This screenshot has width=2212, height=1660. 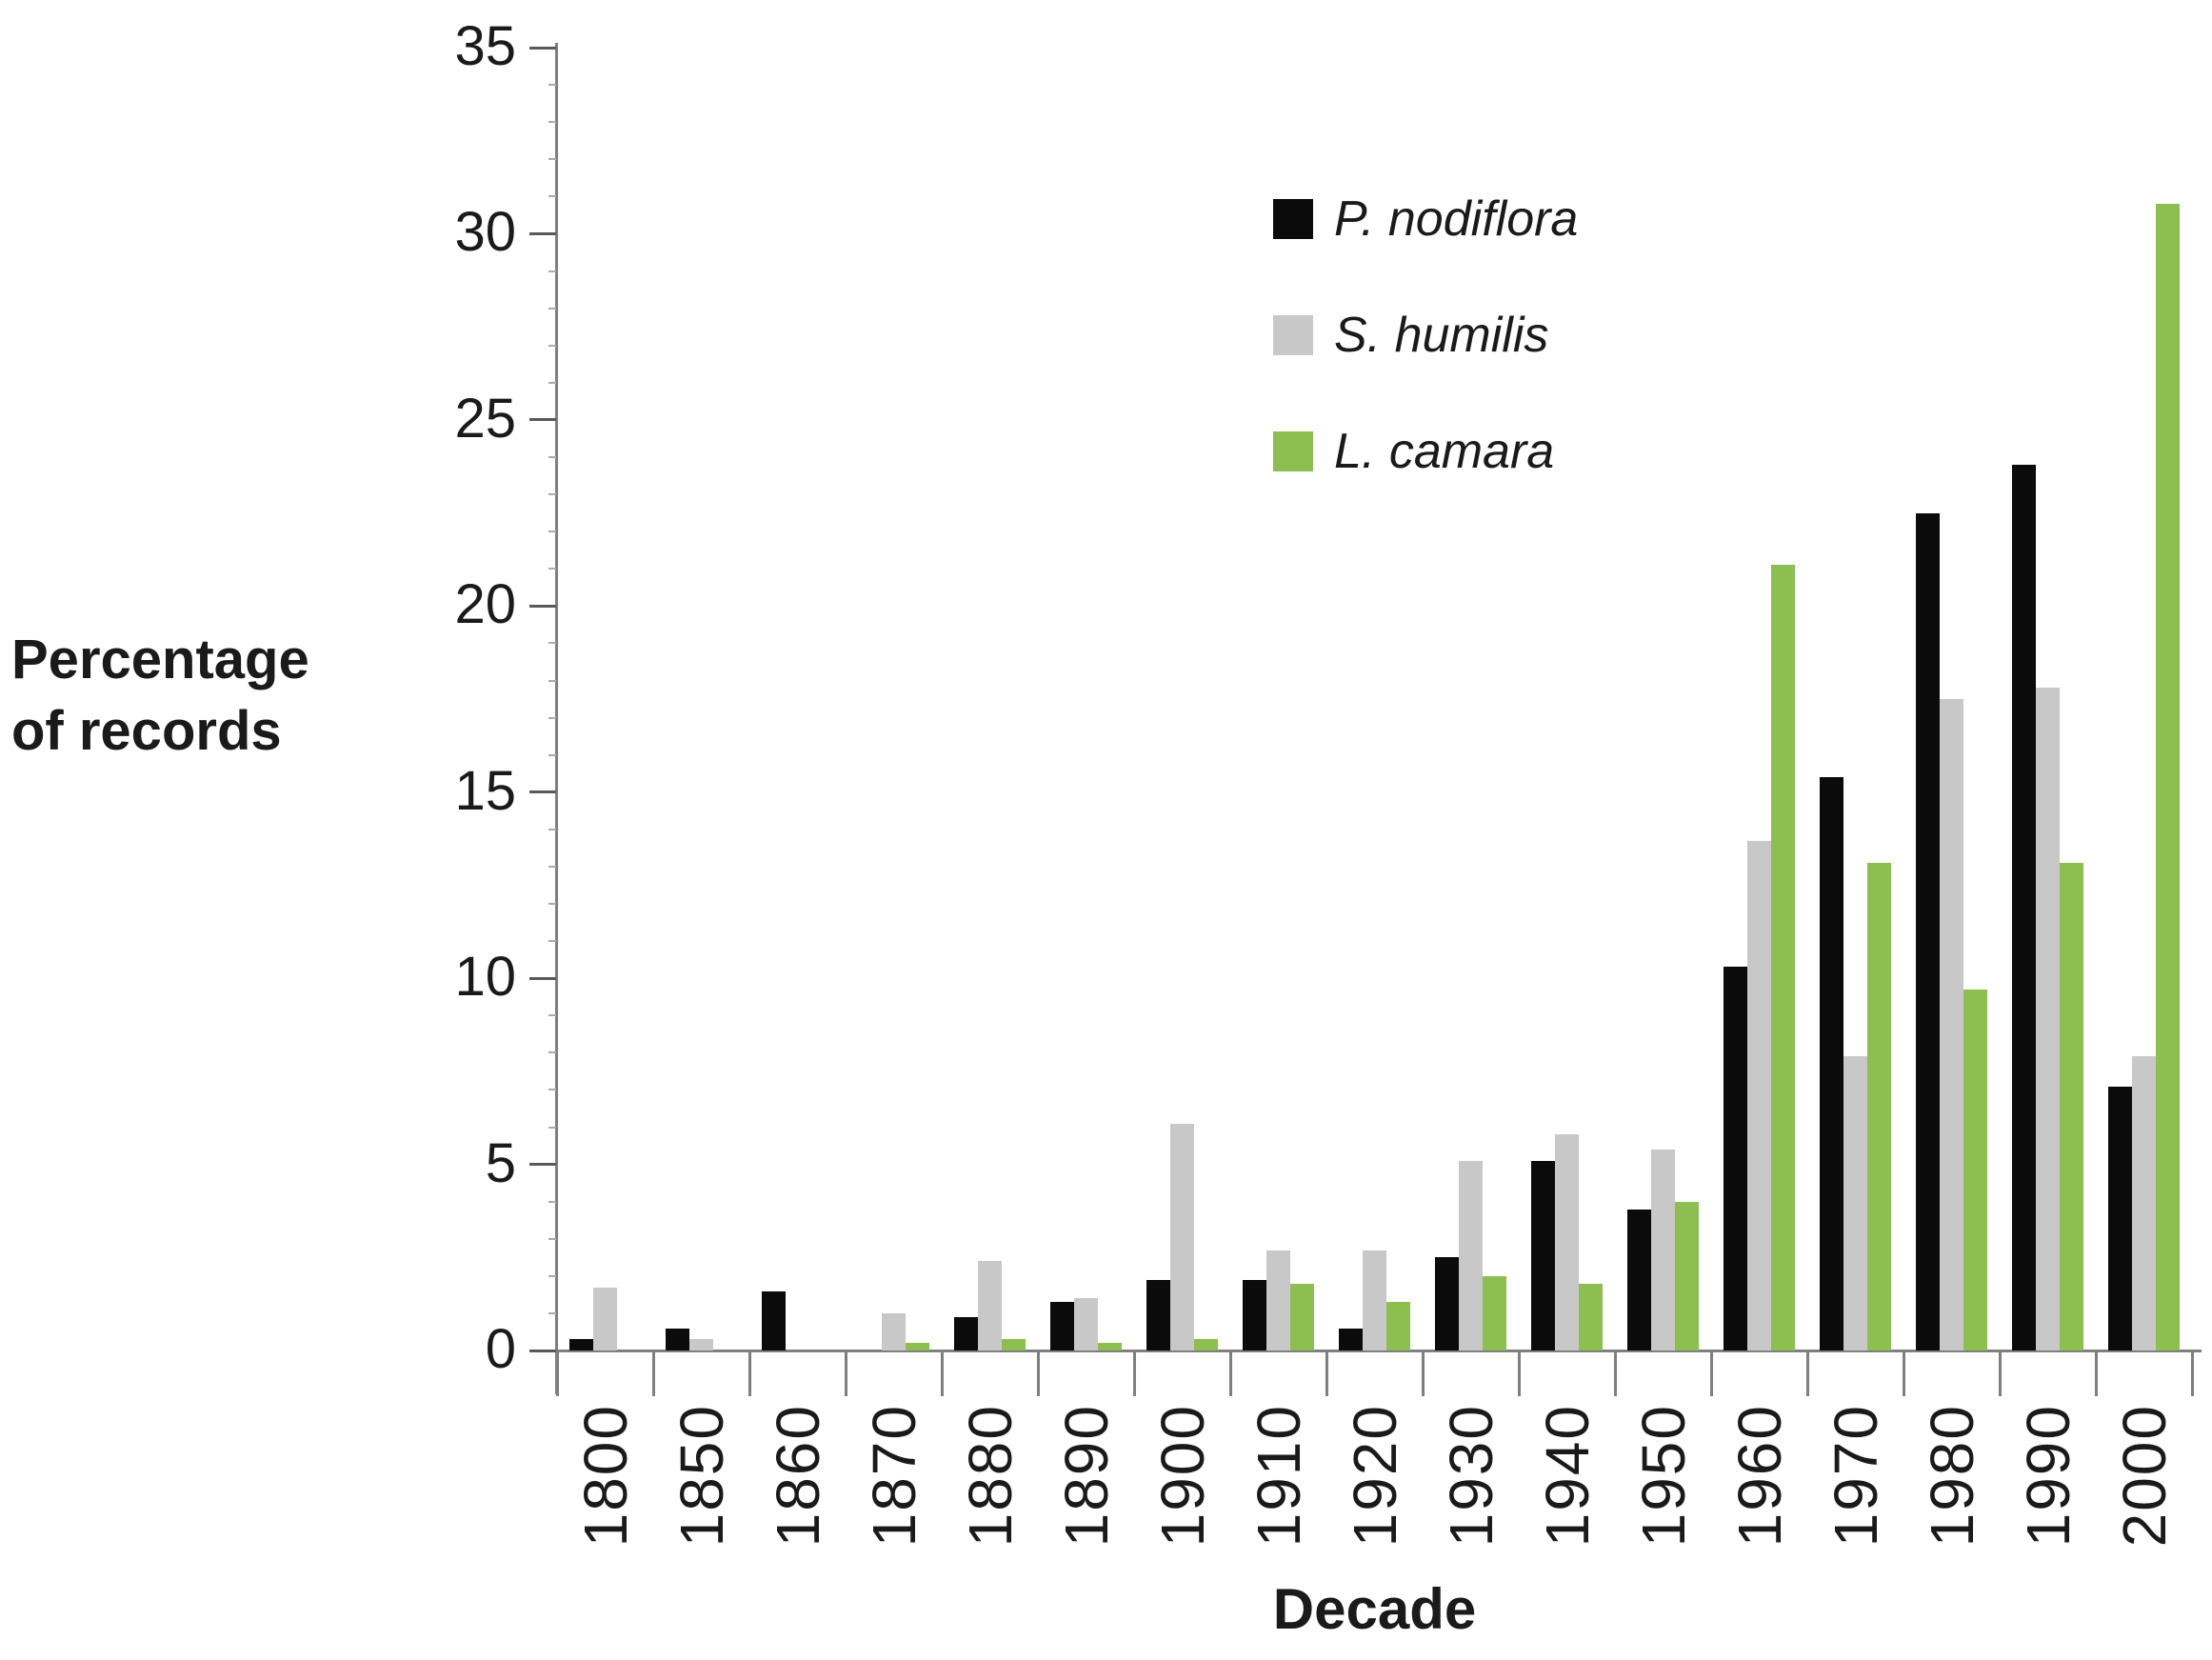 I want to click on x-axis-label-1880: 1880, so click(x=990, y=1499).